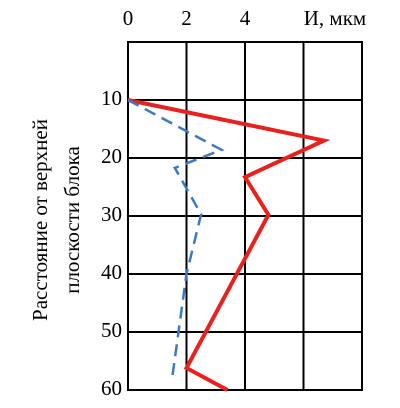 This screenshot has width=400, height=408. I want to click on y-axis-label: Расстояние от верхней, so click(40, 220).